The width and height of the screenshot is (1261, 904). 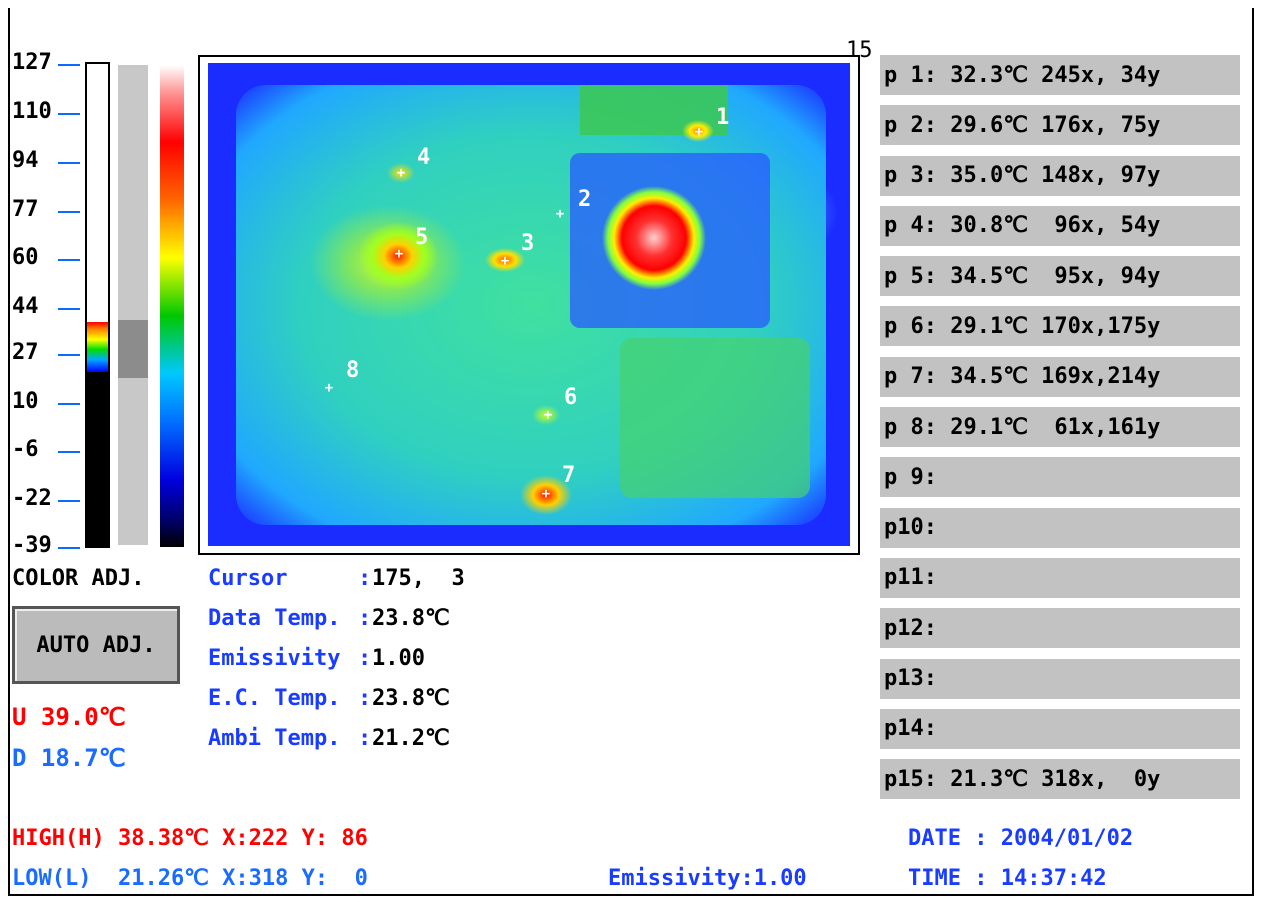 What do you see at coordinates (585, 199) in the screenshot?
I see `marker-number: 2` at bounding box center [585, 199].